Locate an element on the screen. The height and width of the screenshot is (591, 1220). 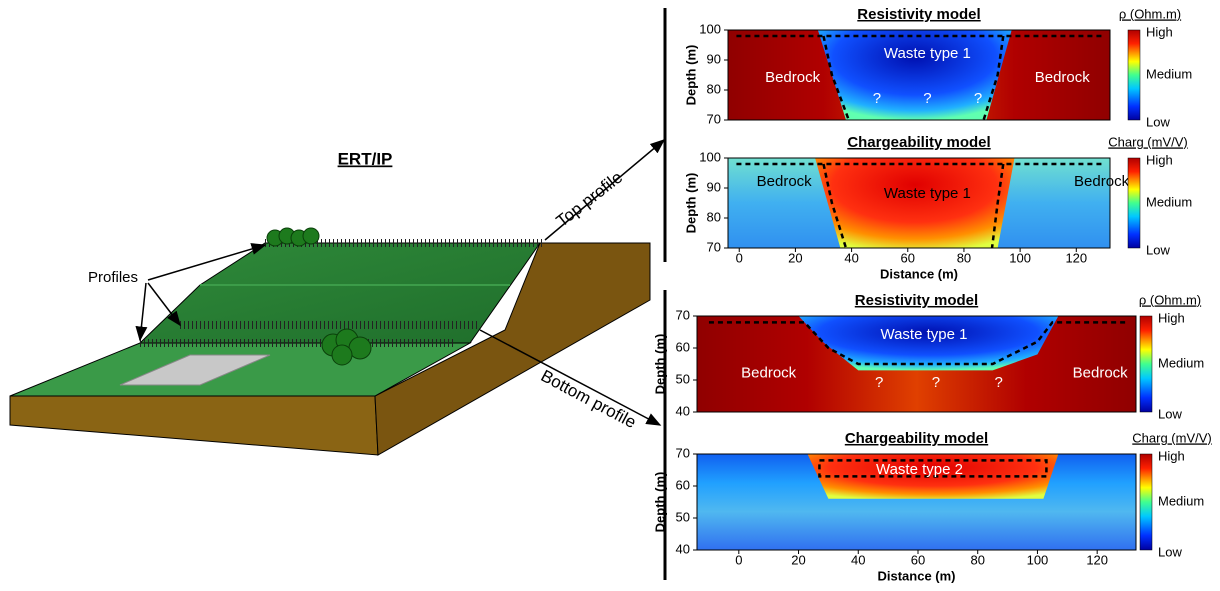
bottom-profile-label: Bottom profile is located at coordinates (589, 399).